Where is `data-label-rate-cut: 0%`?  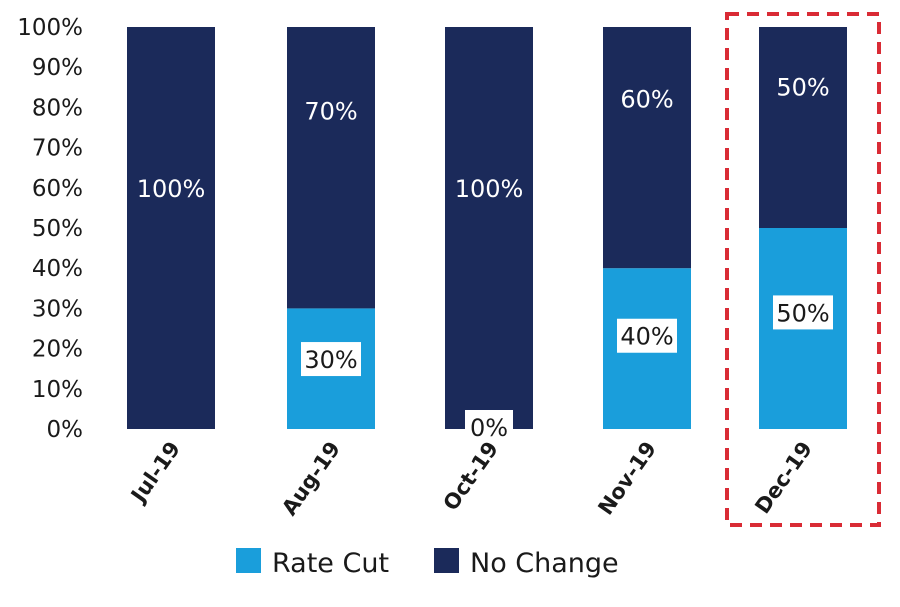 data-label-rate-cut: 0% is located at coordinates (489, 428).